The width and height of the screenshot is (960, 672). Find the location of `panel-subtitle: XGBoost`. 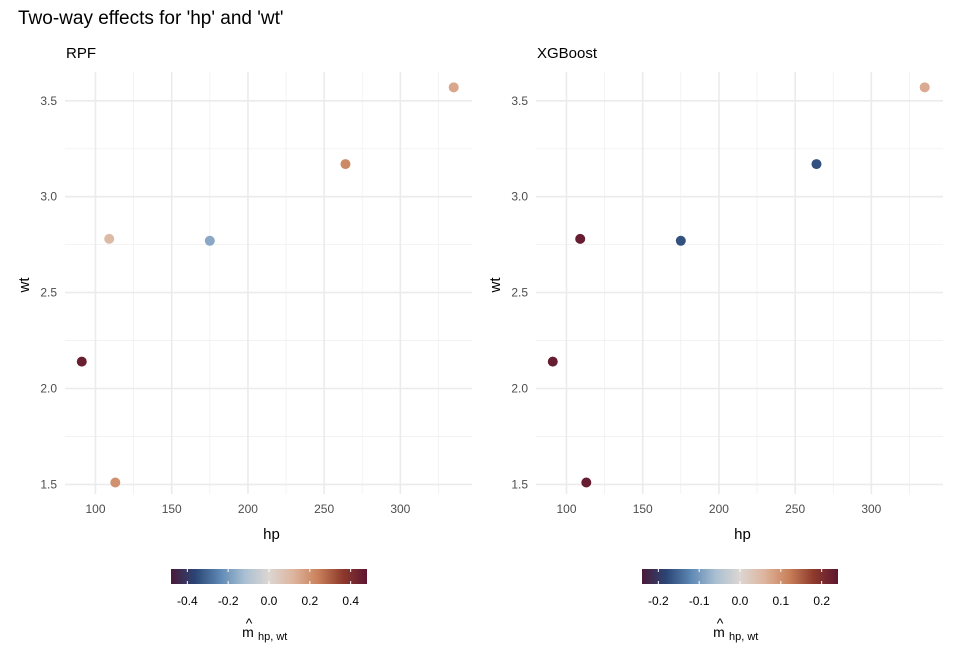

panel-subtitle: XGBoost is located at coordinates (567, 53).